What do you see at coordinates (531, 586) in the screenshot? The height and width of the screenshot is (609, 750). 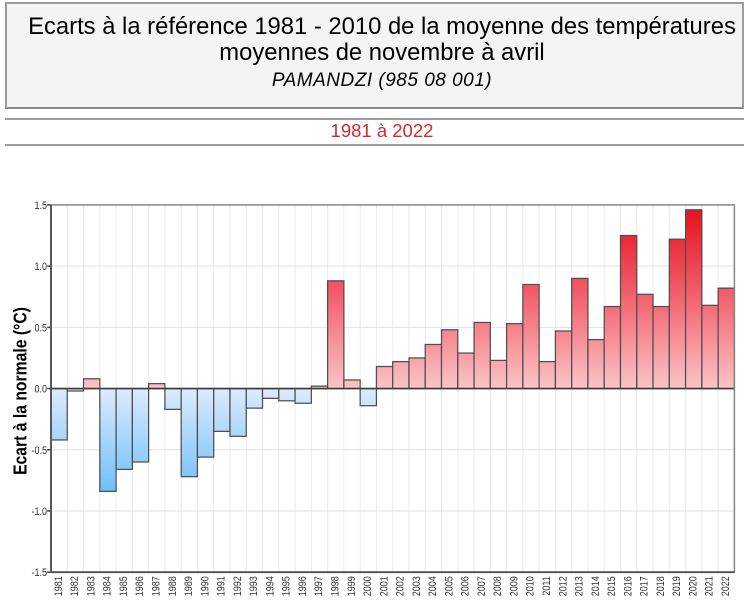 I see `svg-text: 2010` at bounding box center [531, 586].